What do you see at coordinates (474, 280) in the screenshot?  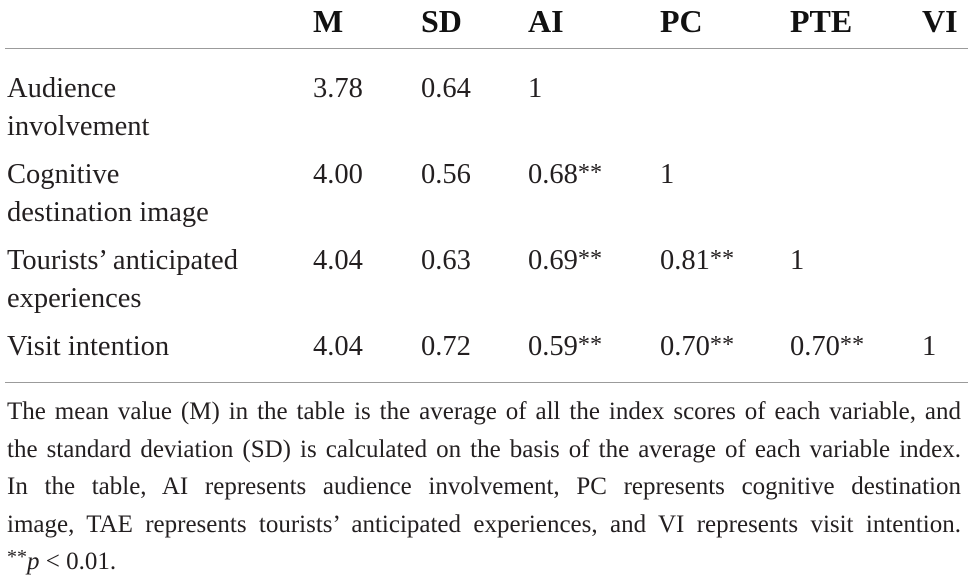 I see `cell-sd: 0.63` at bounding box center [474, 280].